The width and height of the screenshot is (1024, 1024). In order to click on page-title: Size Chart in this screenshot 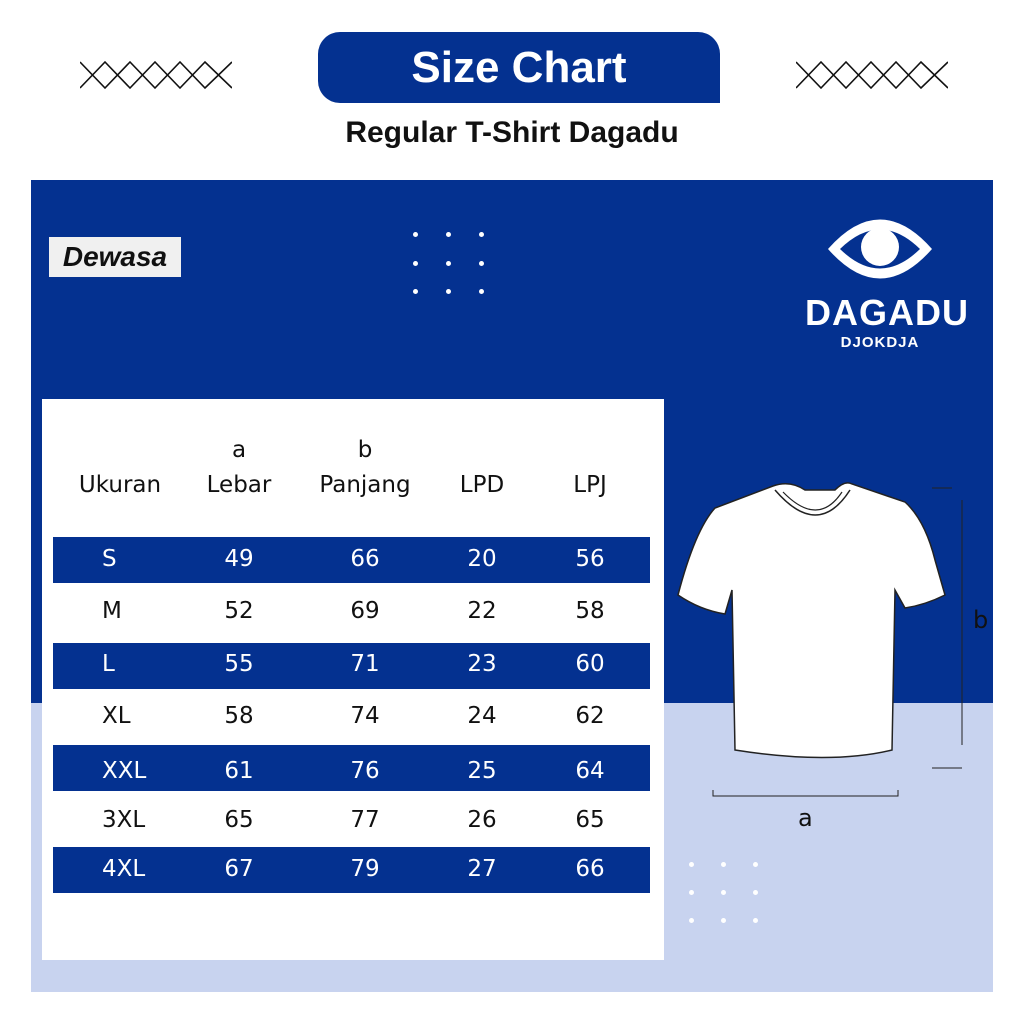, I will do `click(519, 67)`.